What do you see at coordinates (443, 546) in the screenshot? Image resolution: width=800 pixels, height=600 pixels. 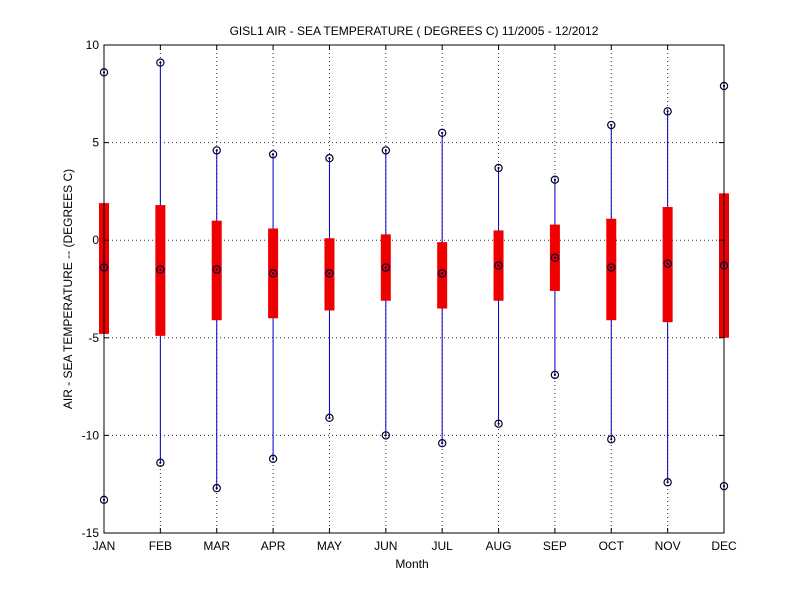 I see `x-tick-label: JUL` at bounding box center [443, 546].